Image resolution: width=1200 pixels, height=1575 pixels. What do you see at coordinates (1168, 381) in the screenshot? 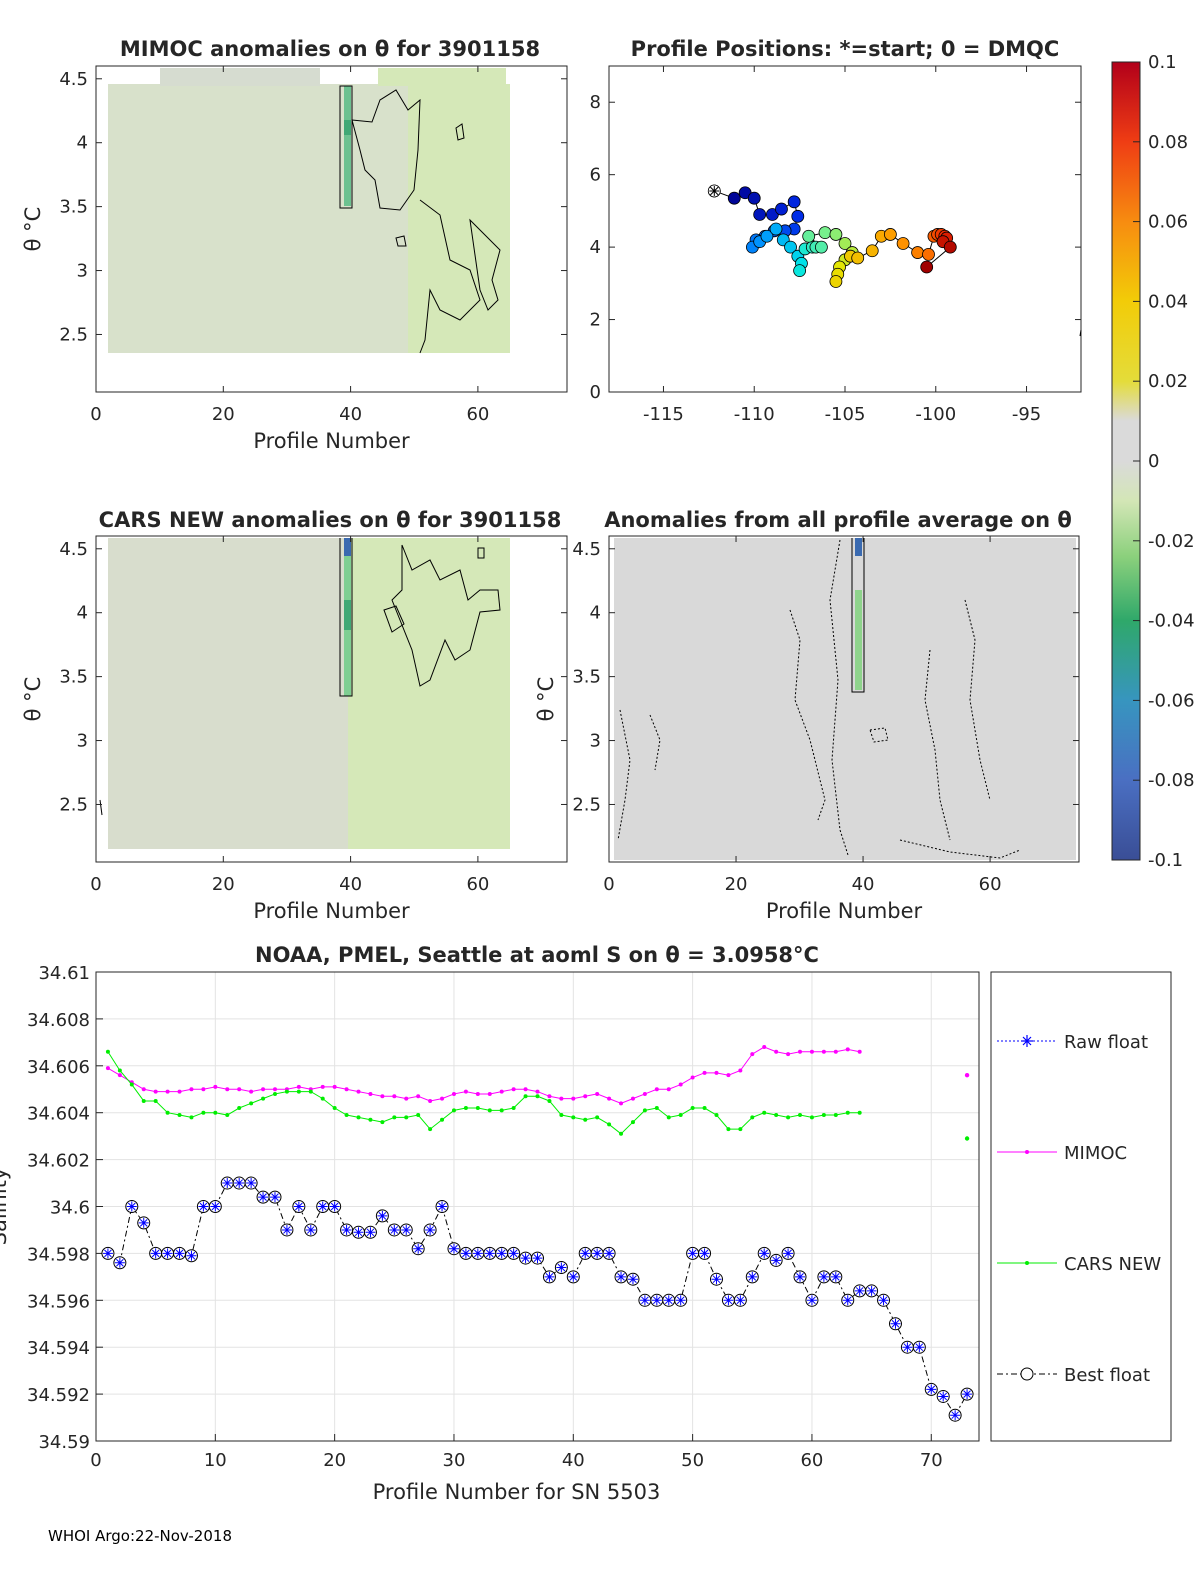
I see `colorbar-tick-label: 0.02` at bounding box center [1168, 381].